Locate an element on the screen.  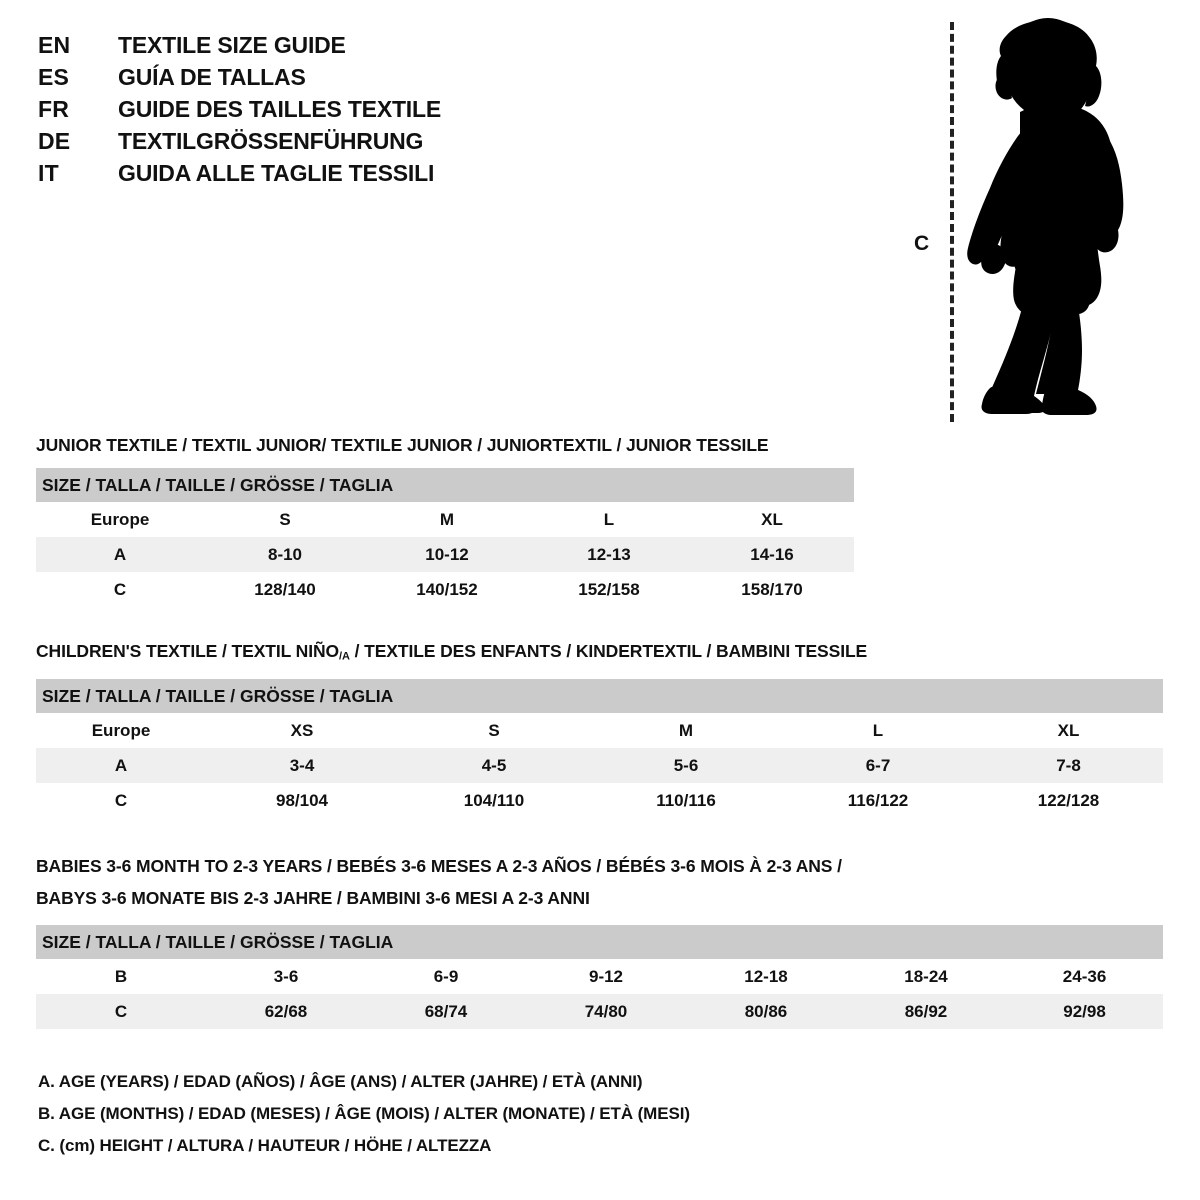
babies-band-row: SIZE / TALLA / TAILLE / GRÖSSE / TAGLIA is located at coordinates (600, 942).